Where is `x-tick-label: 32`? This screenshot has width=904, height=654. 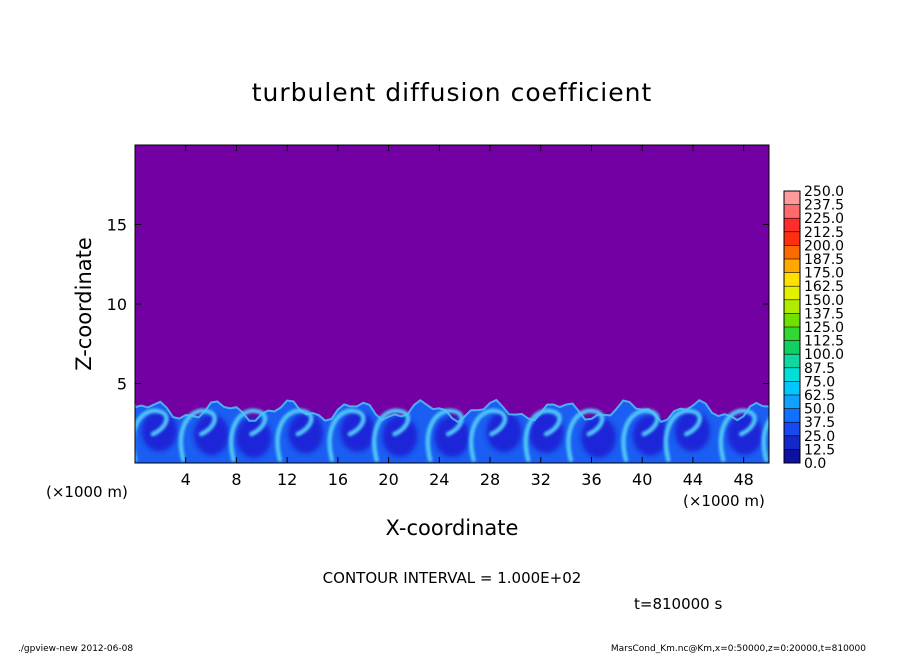
x-tick-label: 32 is located at coordinates (541, 479).